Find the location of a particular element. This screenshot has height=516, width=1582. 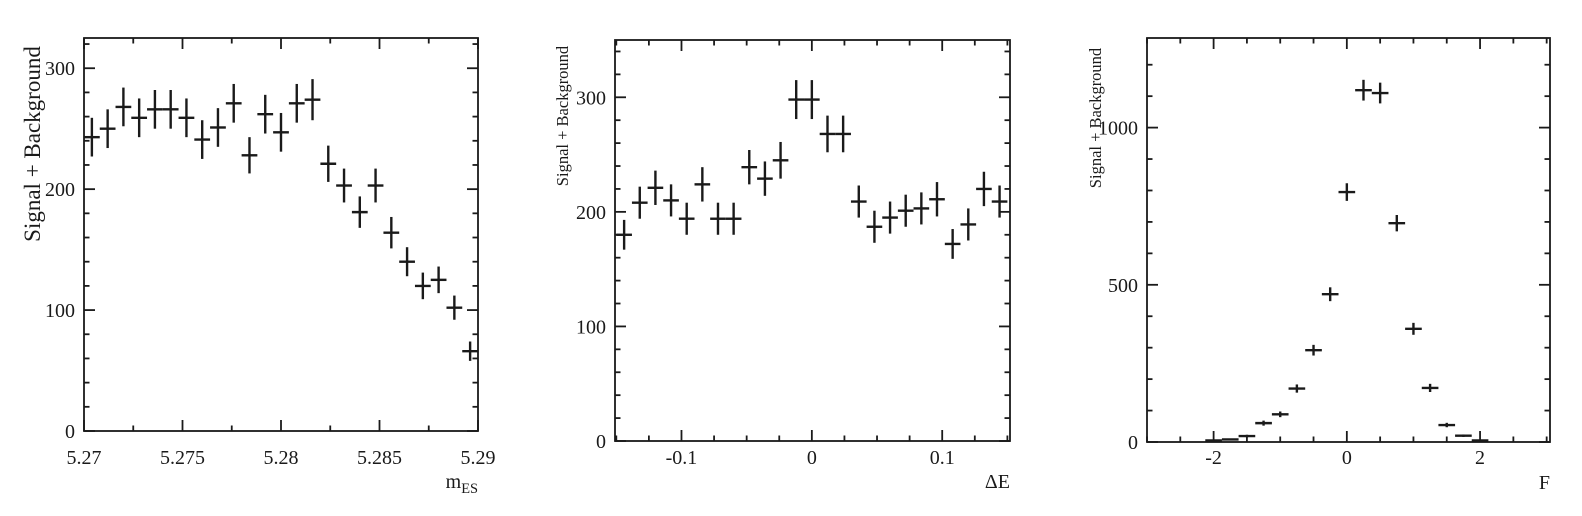

y-tick-label: 1000 is located at coordinates (1118, 129).